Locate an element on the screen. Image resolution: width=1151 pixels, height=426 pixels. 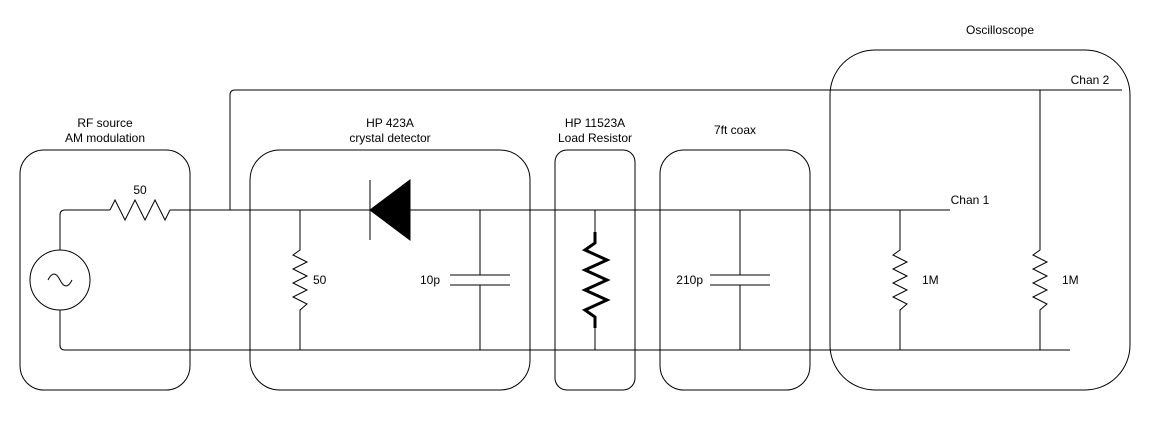
ac-source is located at coordinates (60, 280).